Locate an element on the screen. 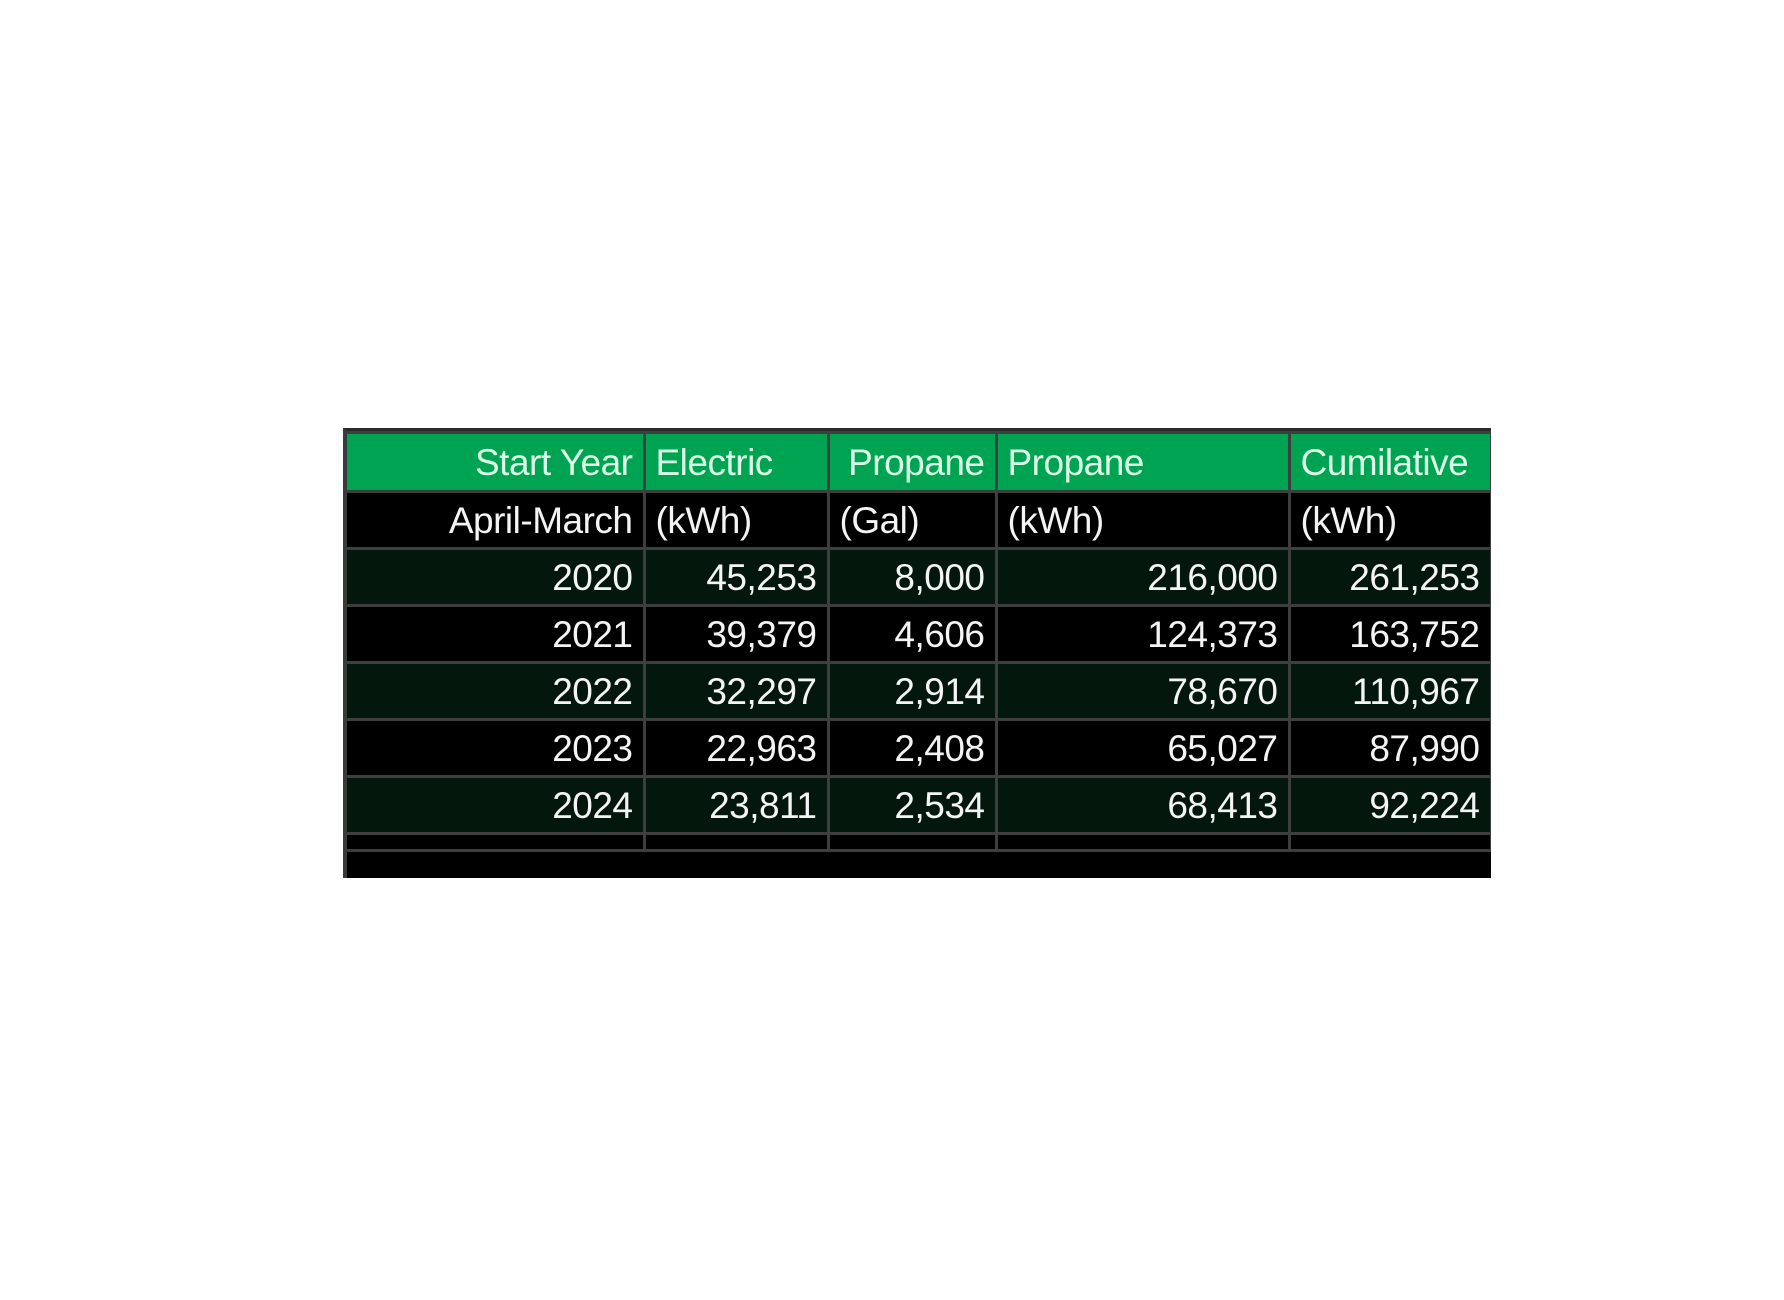 This screenshot has width=1784, height=1300. cell: 163,752 is located at coordinates (1389, 634).